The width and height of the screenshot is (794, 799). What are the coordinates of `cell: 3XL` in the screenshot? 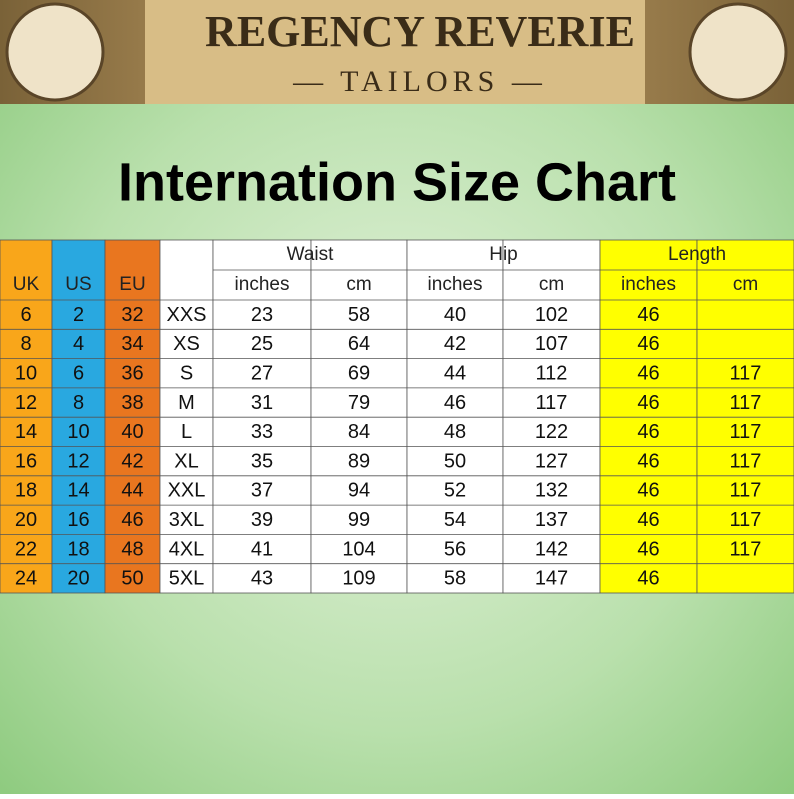 It's located at (187, 520).